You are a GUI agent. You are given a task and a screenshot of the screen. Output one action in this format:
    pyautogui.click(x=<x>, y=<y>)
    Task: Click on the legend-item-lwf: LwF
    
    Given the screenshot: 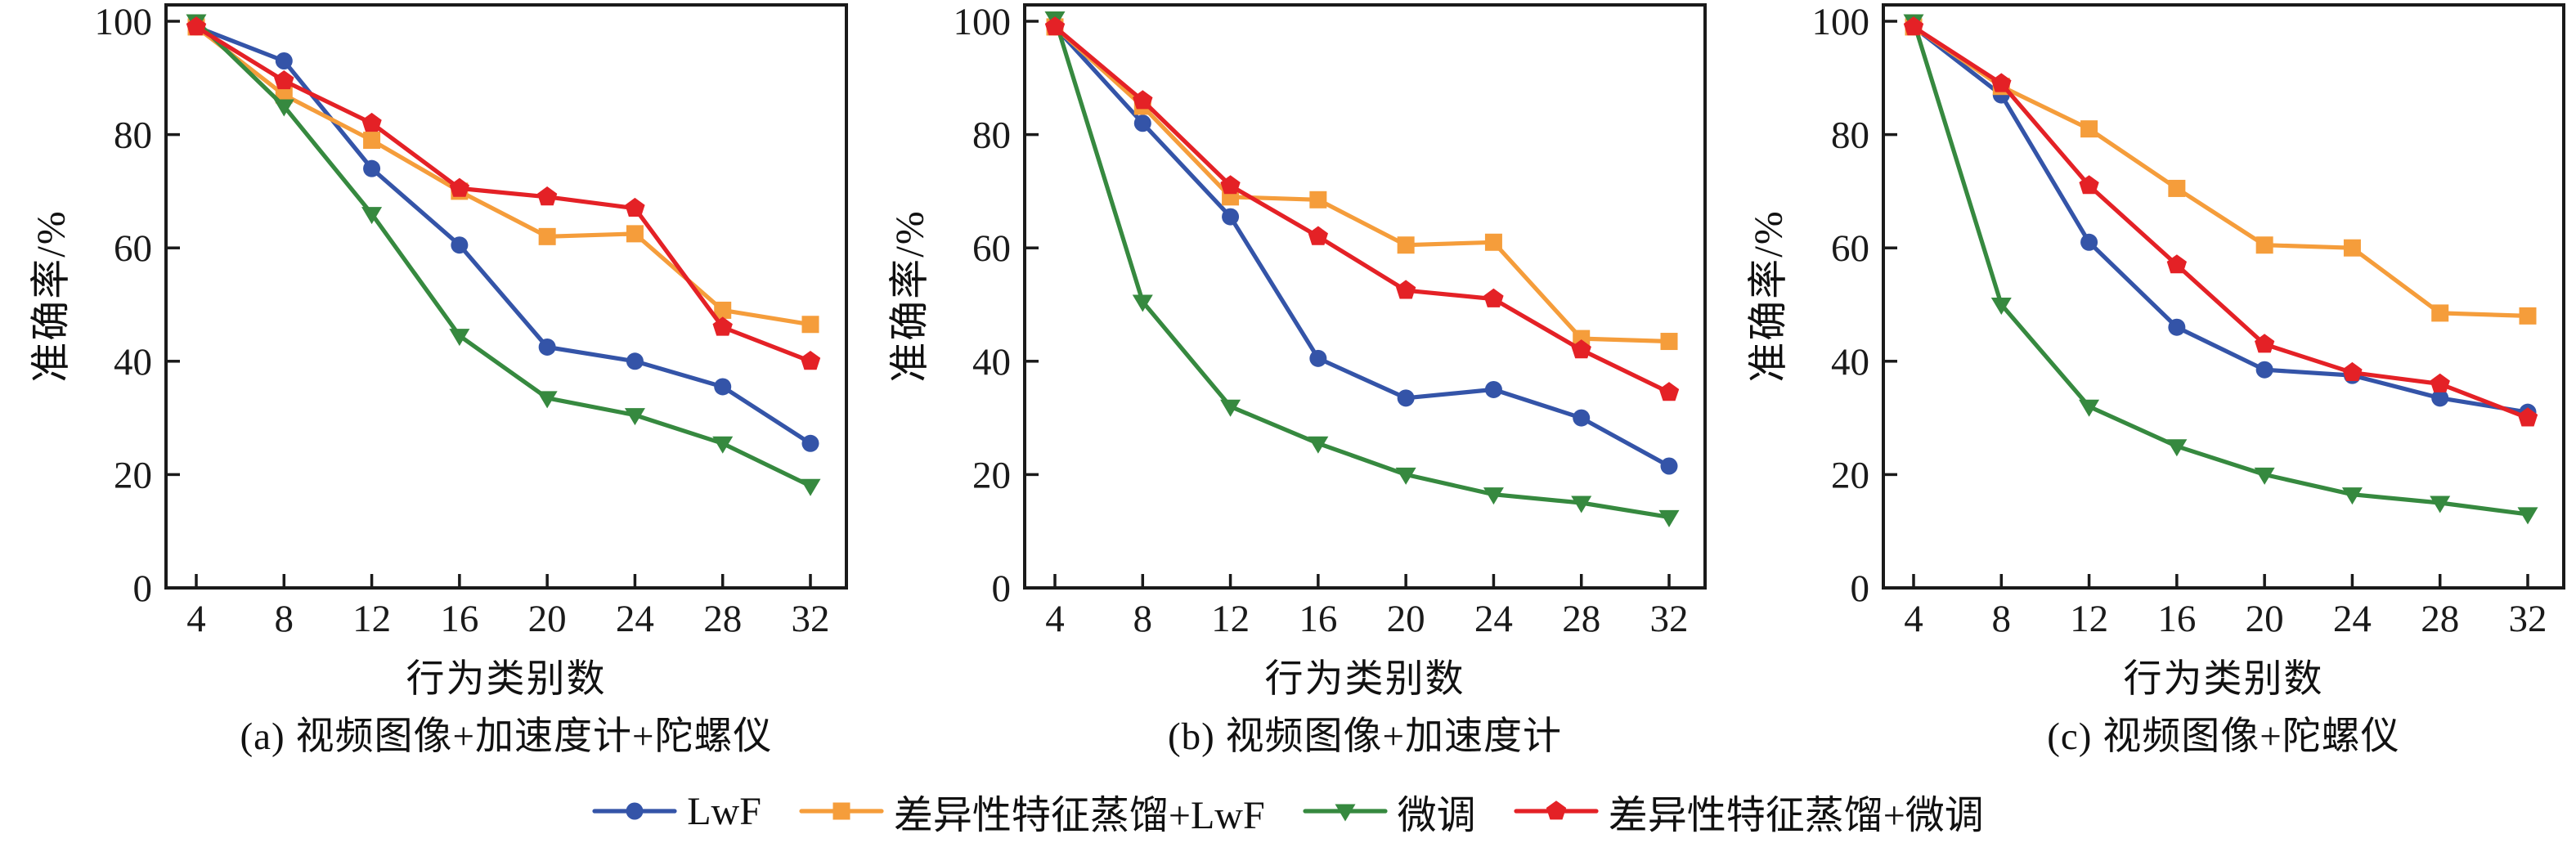 What is the action you would take?
    pyautogui.click(x=677, y=811)
    